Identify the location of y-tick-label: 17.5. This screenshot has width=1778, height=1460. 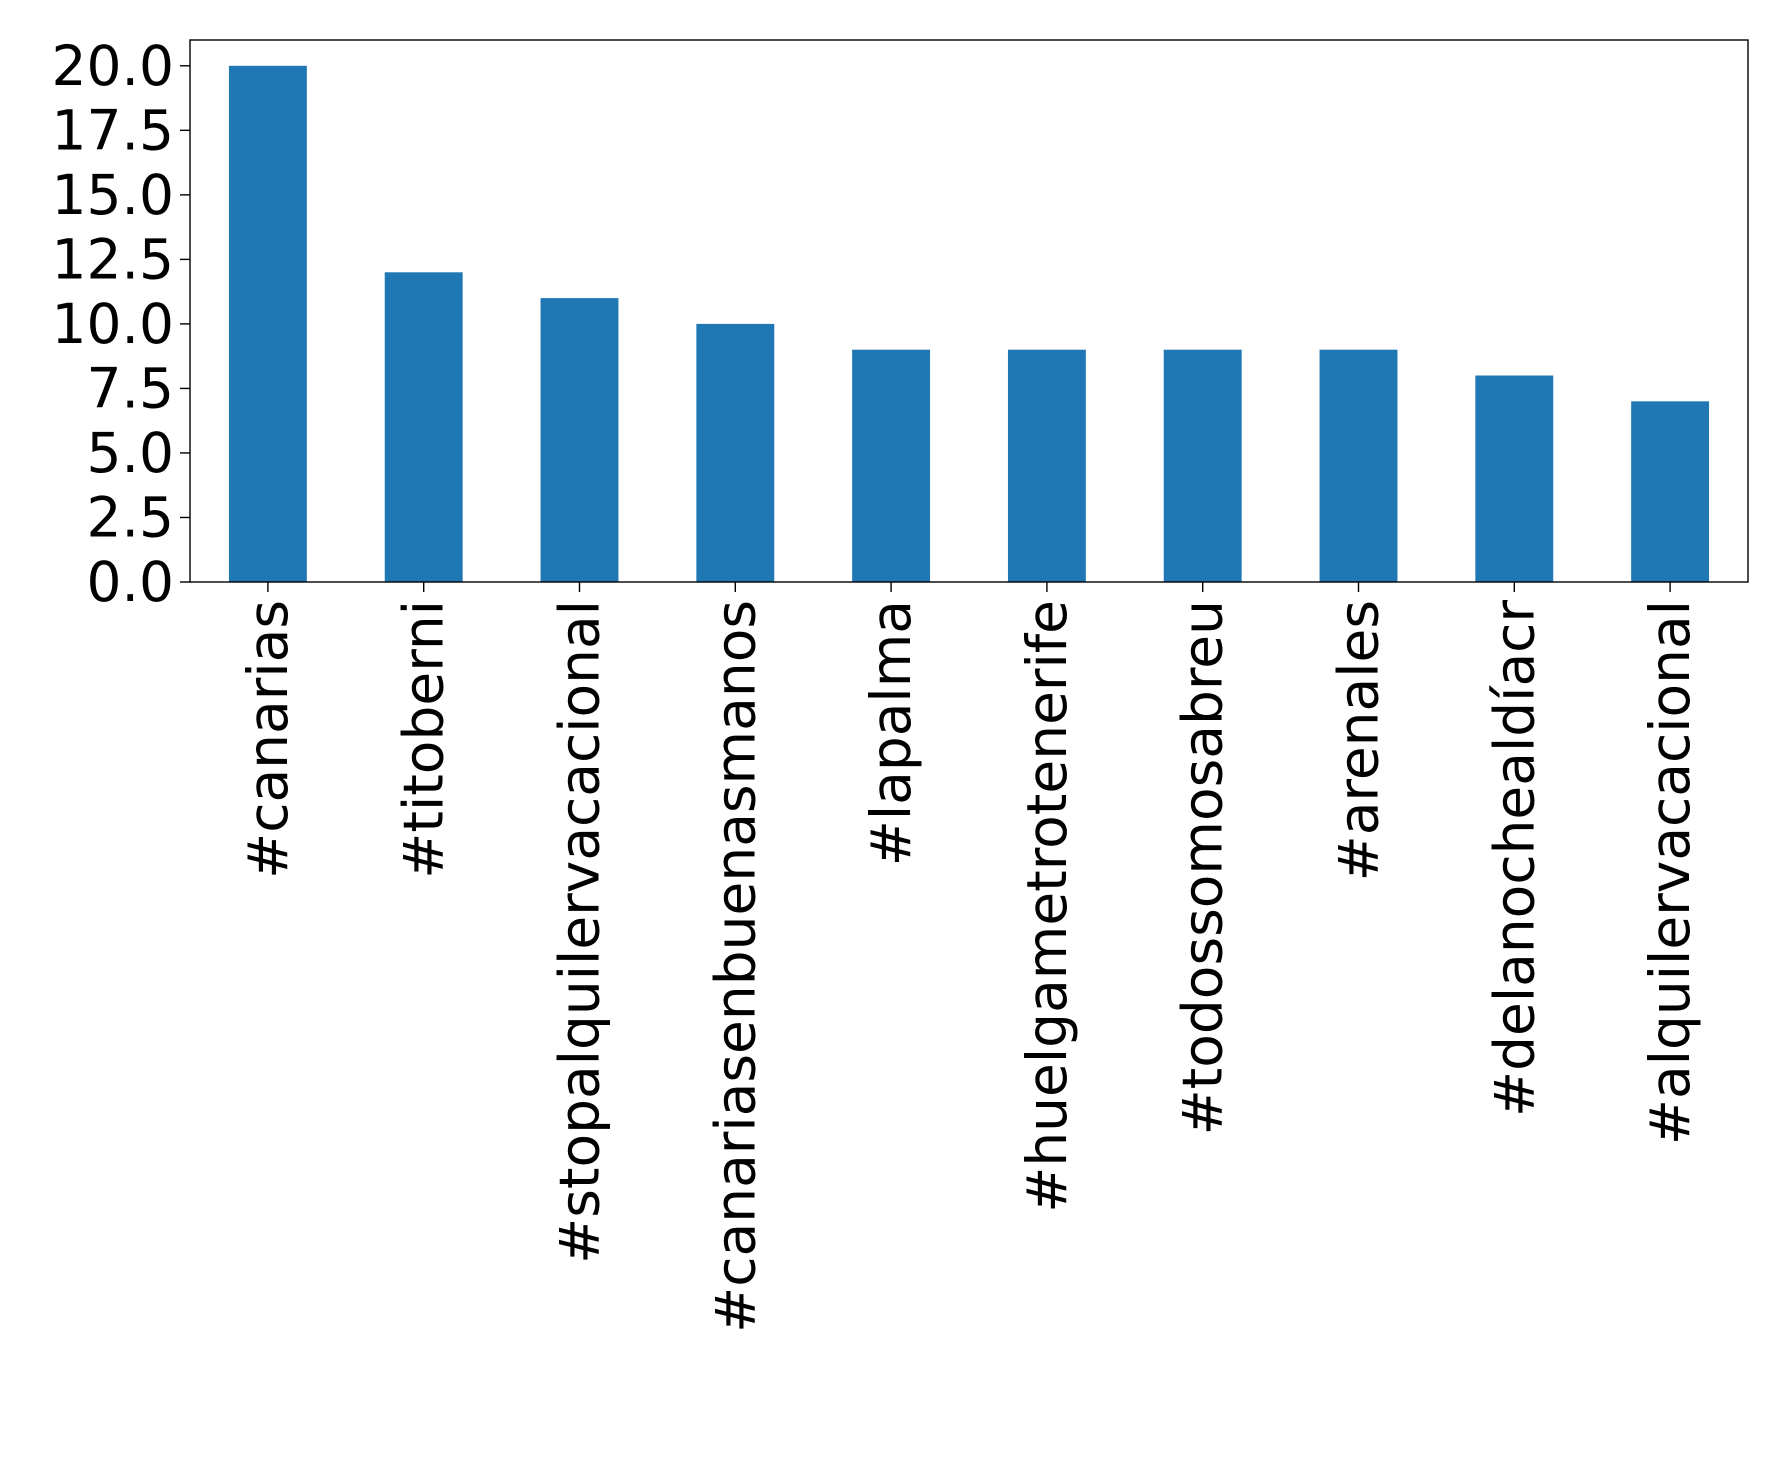
(113, 130).